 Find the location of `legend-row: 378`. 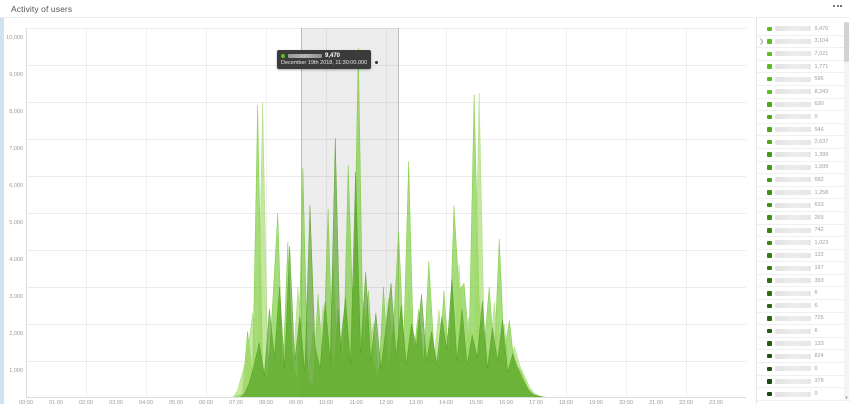

legend-row: 378 is located at coordinates (803, 382).